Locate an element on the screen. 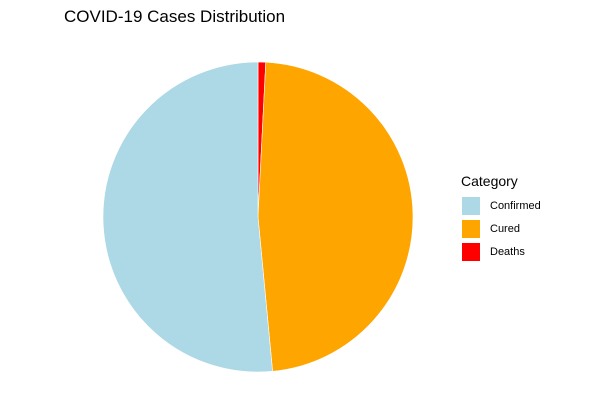  legend-key-cured is located at coordinates (471, 228).